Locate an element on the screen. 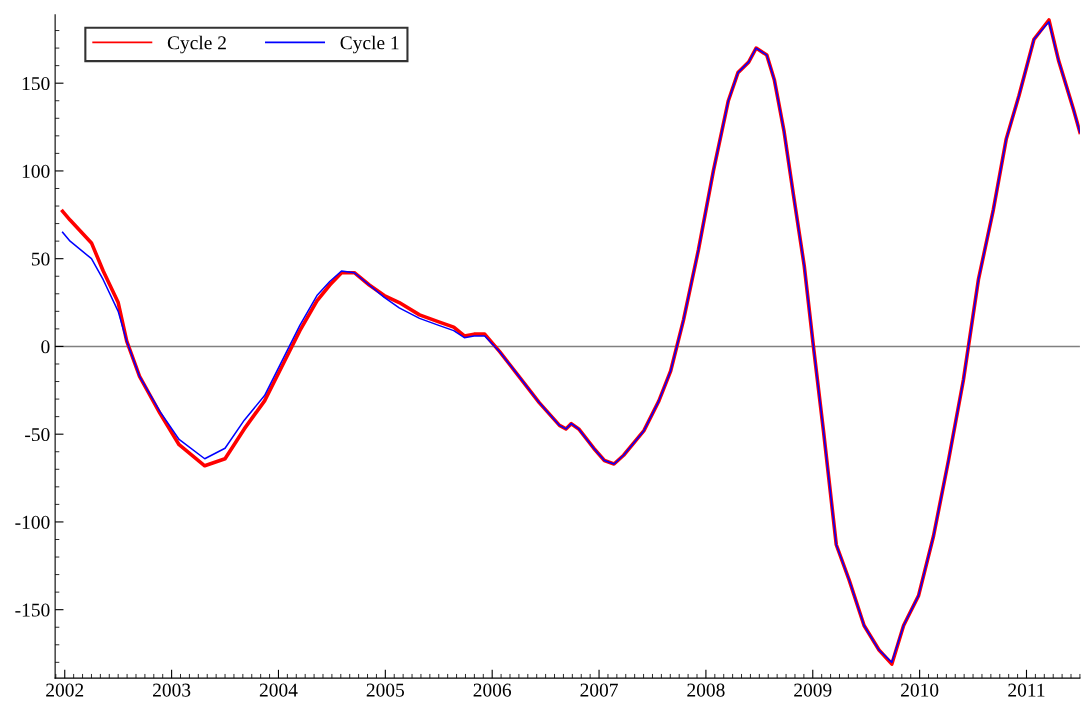 The height and width of the screenshot is (702, 1081). x-tick-label: 2004 is located at coordinates (278, 690).